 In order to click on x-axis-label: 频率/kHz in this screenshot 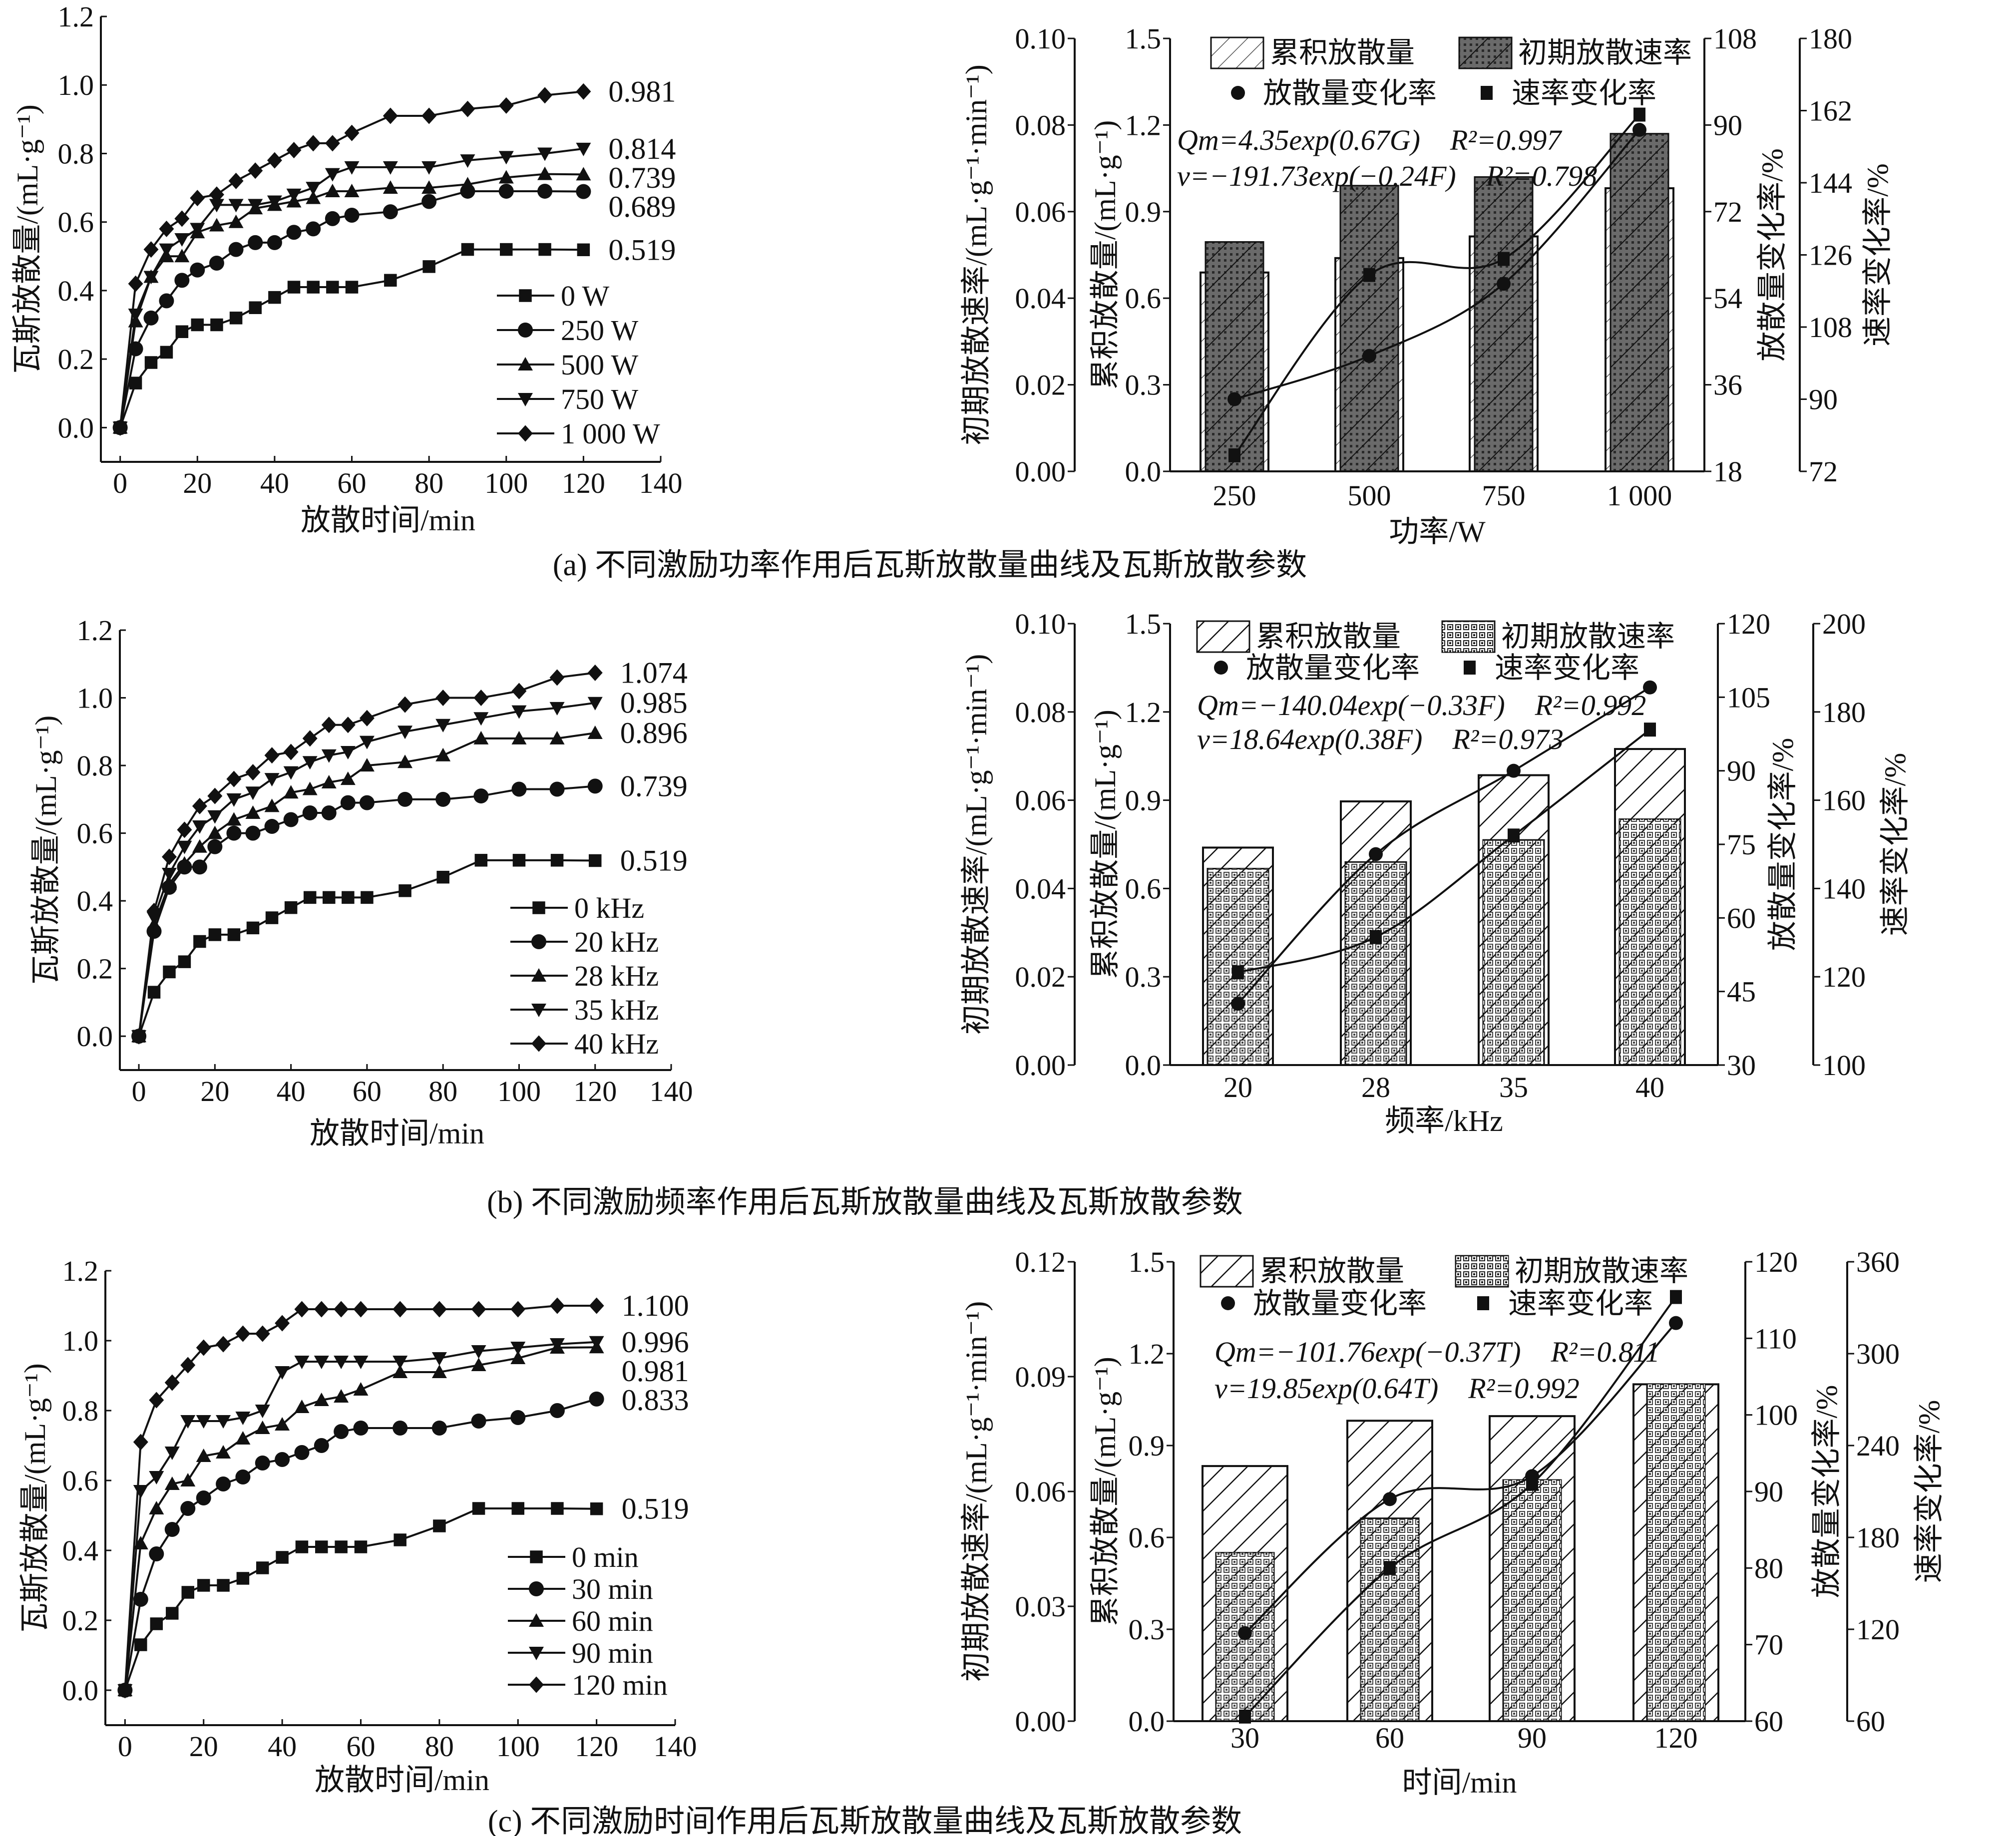, I will do `click(1444, 1120)`.